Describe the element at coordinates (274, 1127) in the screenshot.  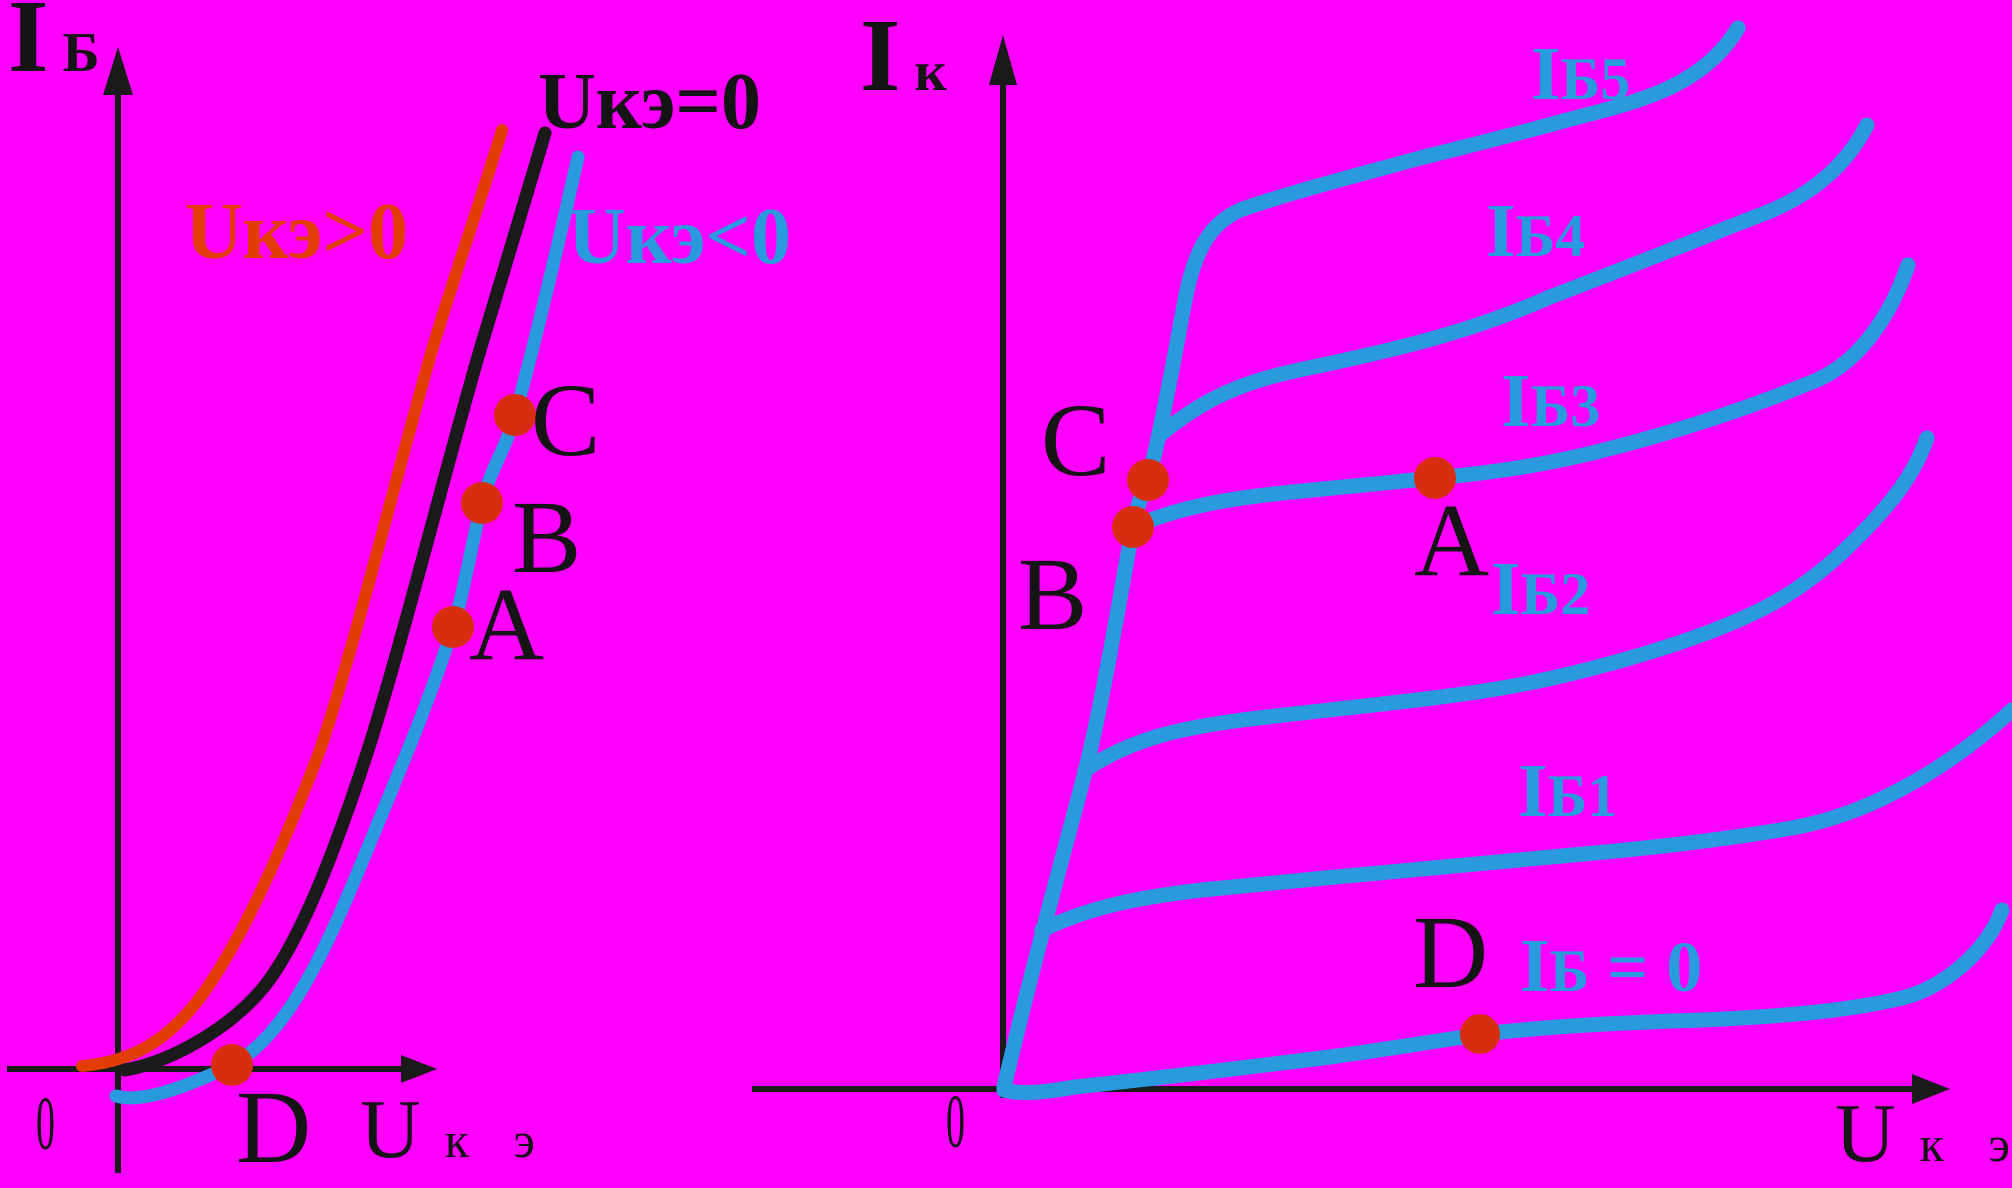
I see `point-label-d-left: D` at that location.